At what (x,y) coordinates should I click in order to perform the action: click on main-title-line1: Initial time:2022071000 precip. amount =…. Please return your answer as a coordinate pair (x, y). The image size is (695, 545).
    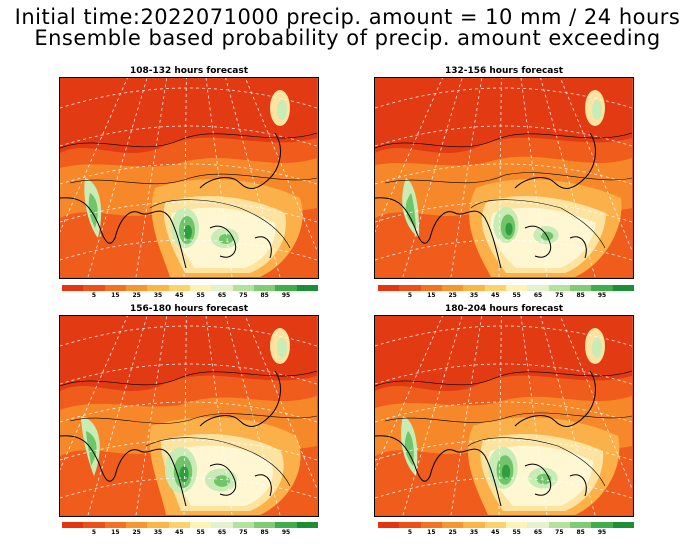
    Looking at the image, I should click on (347, 17).